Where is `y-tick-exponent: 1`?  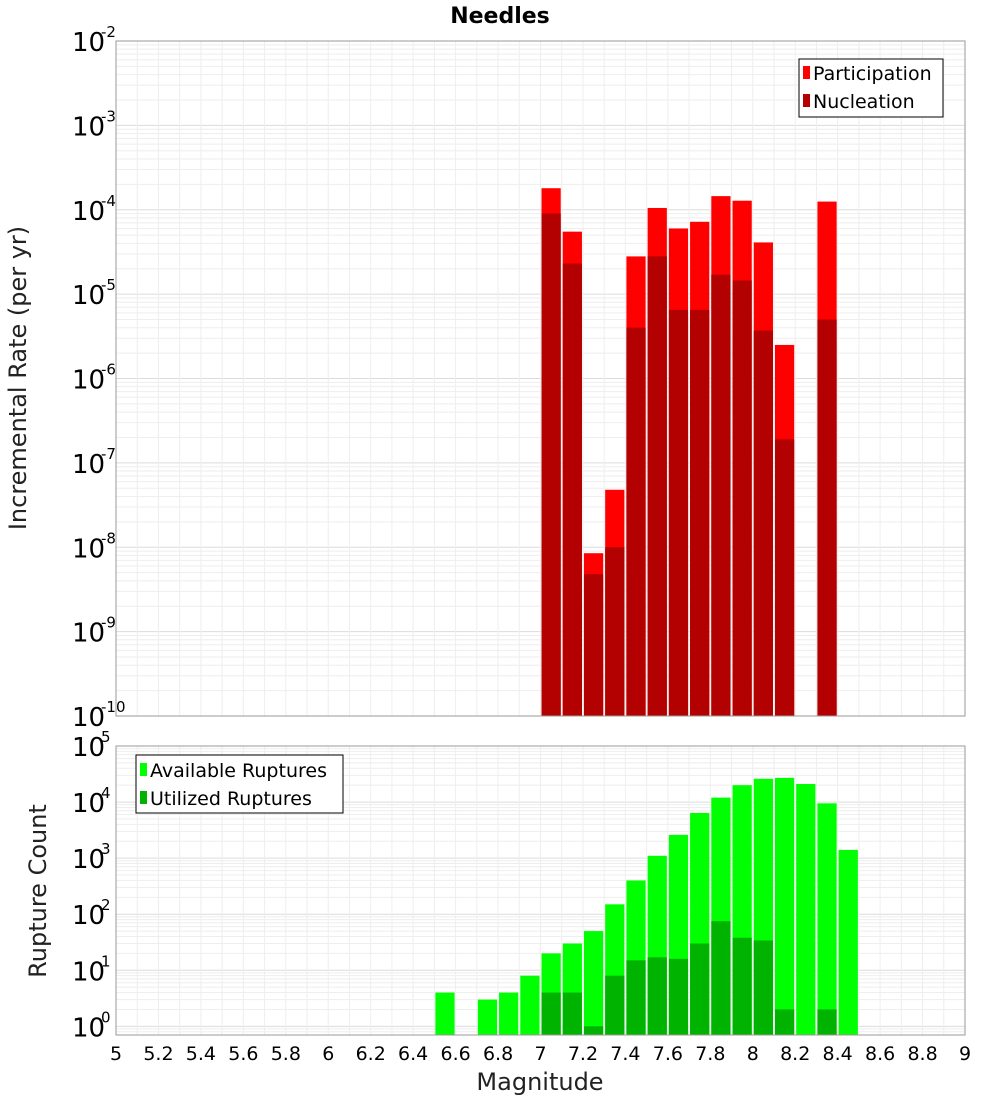
y-tick-exponent: 1 is located at coordinates (106, 961).